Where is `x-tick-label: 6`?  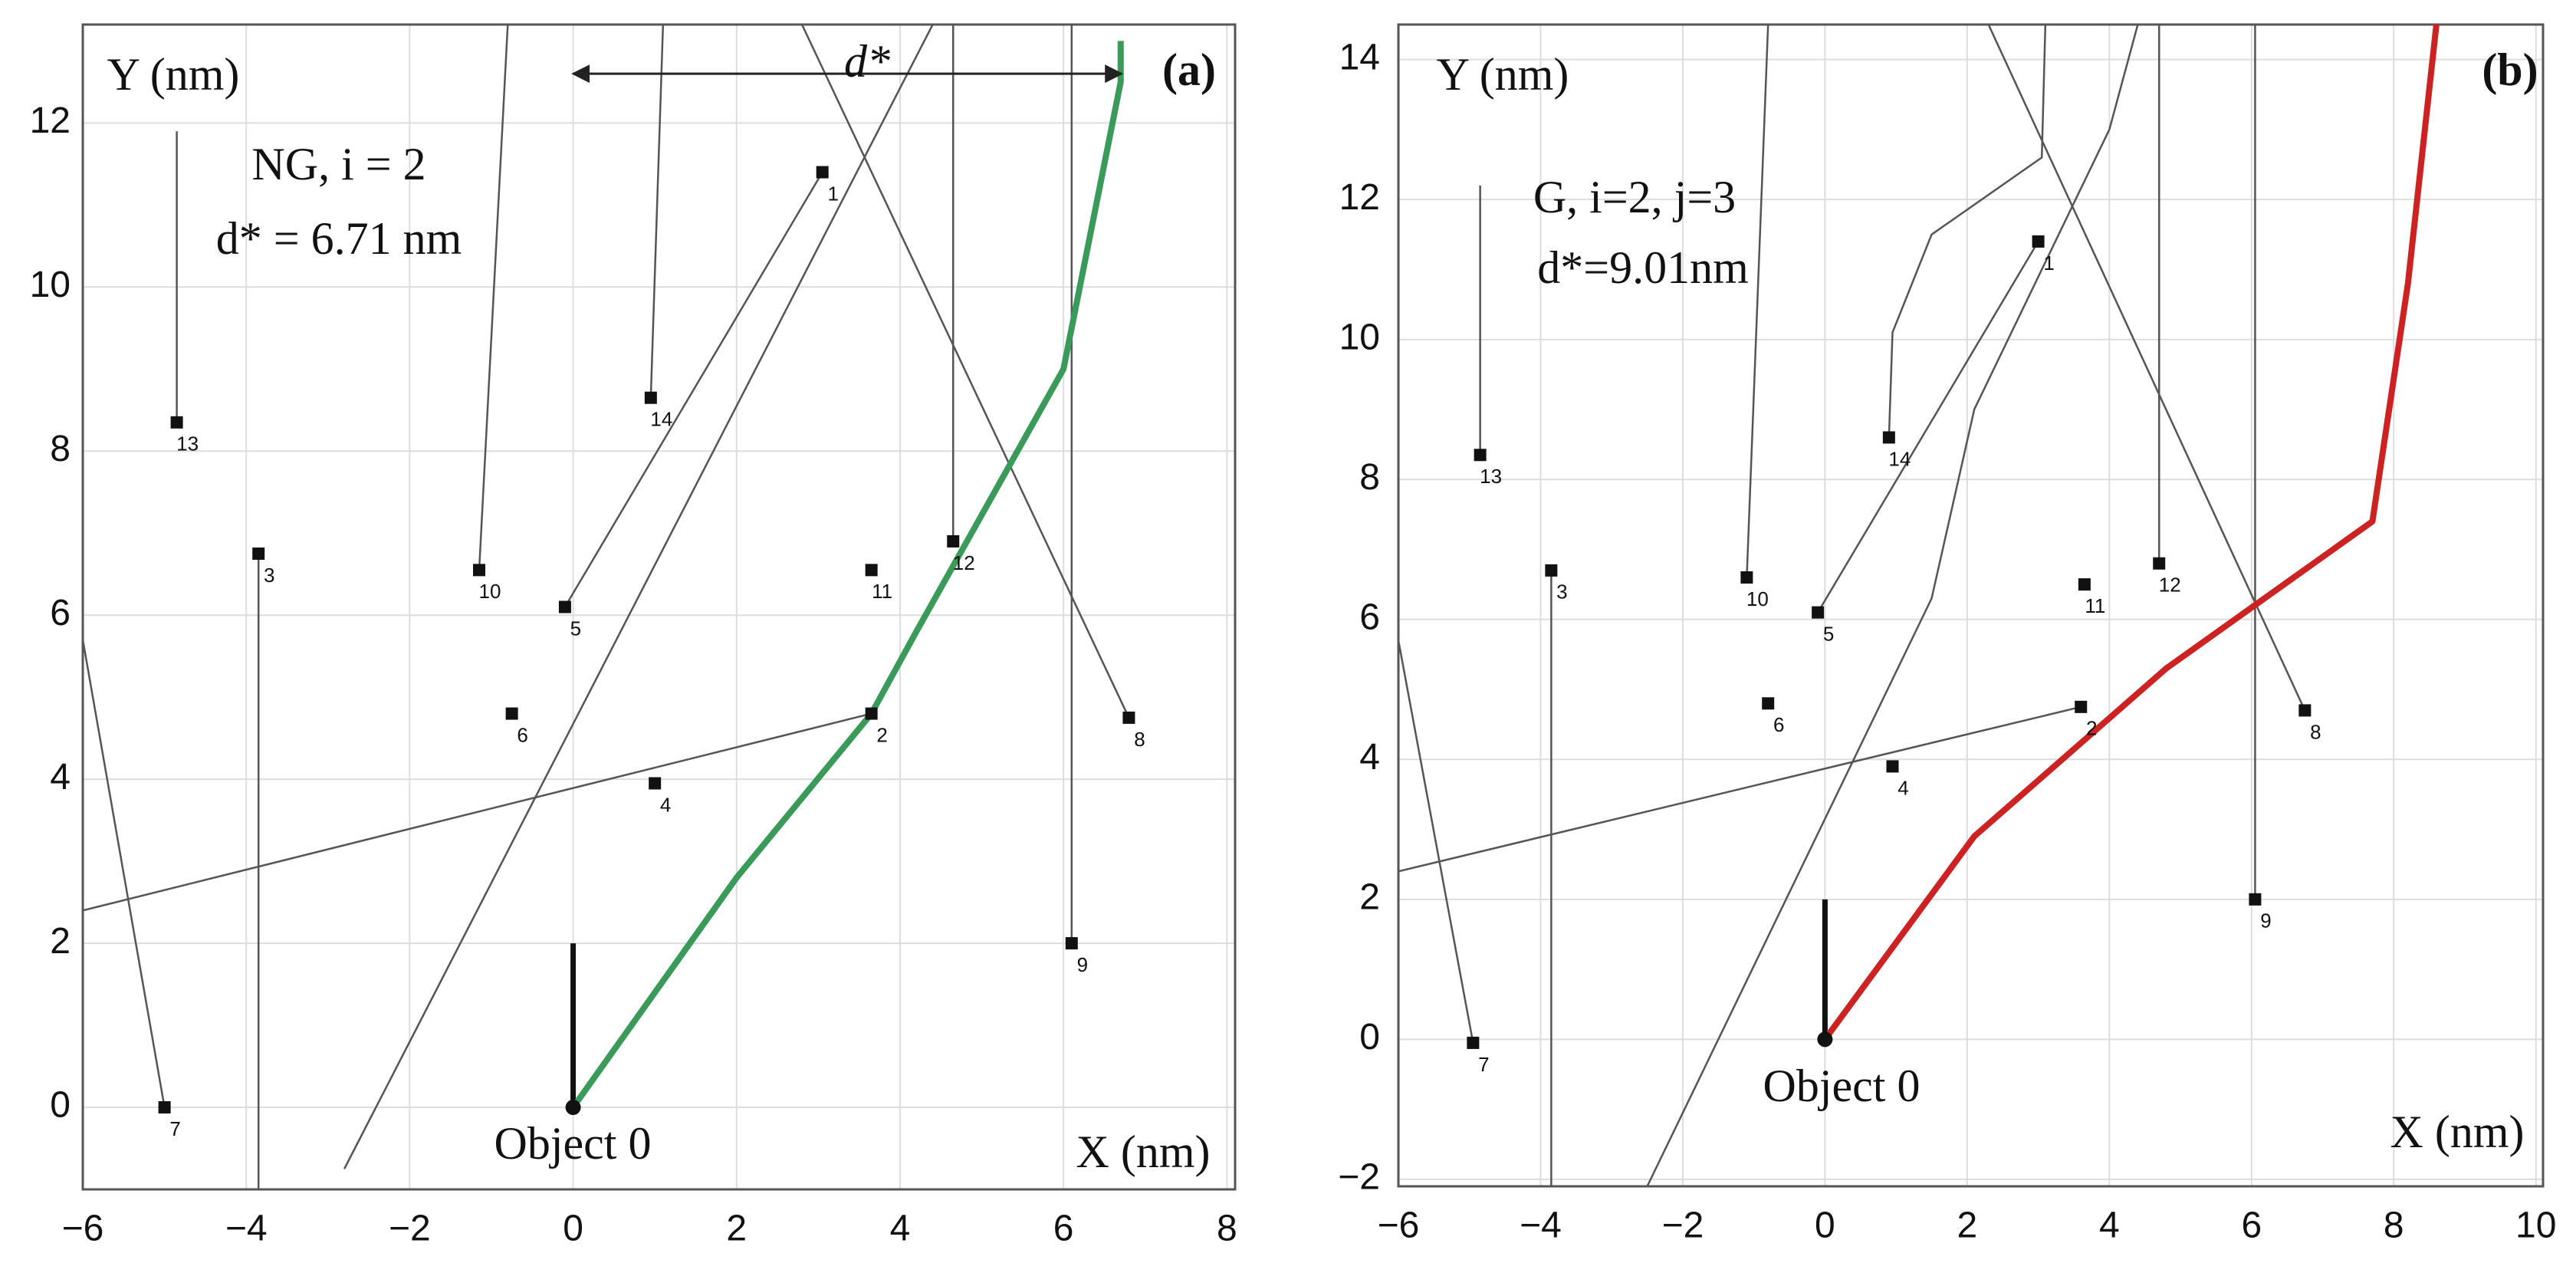
x-tick-label: 6 is located at coordinates (2251, 1225).